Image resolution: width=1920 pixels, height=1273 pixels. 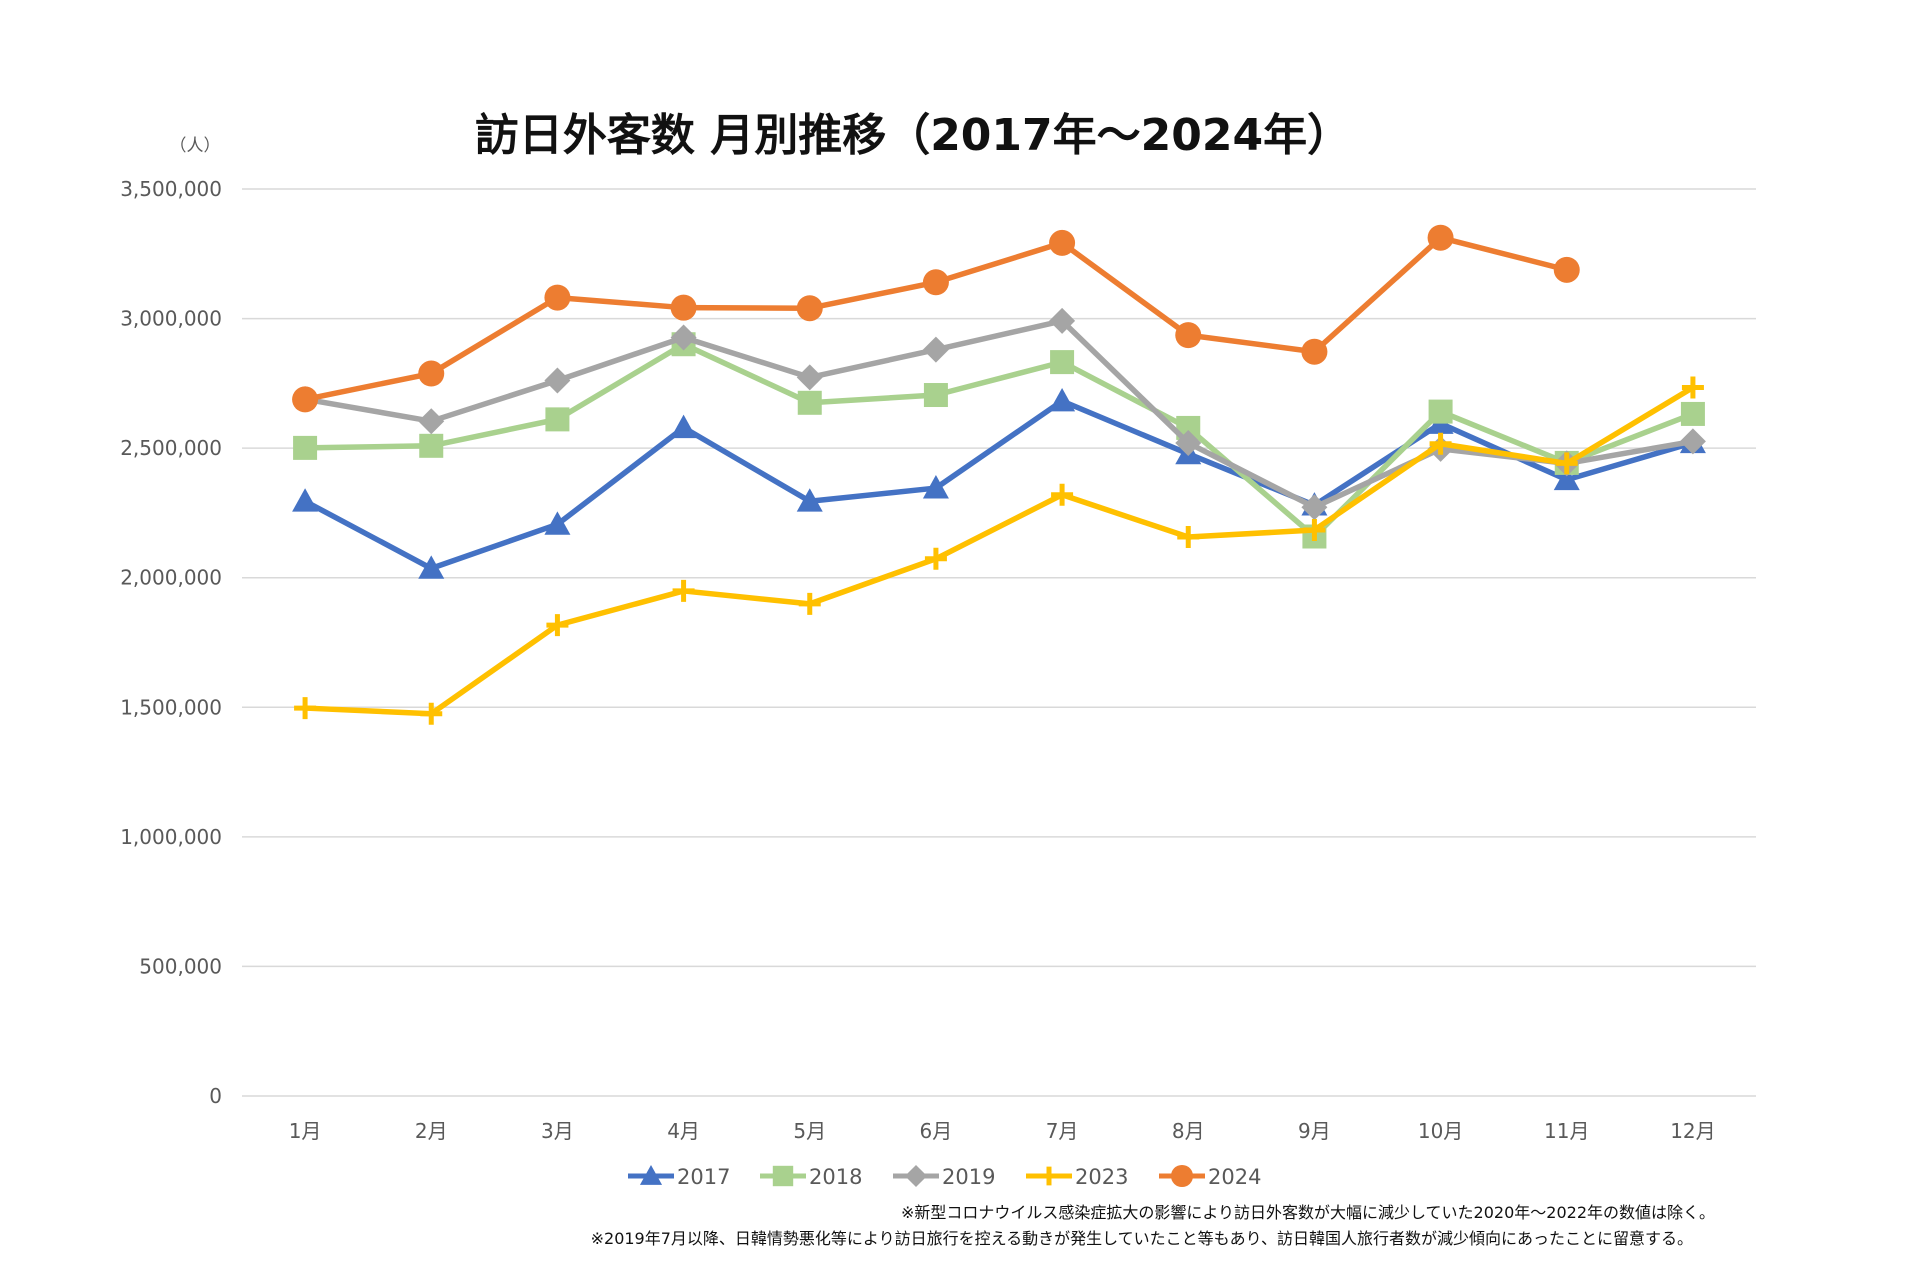 I want to click on x-tick-label: 12月, so click(x=1692, y=1131).